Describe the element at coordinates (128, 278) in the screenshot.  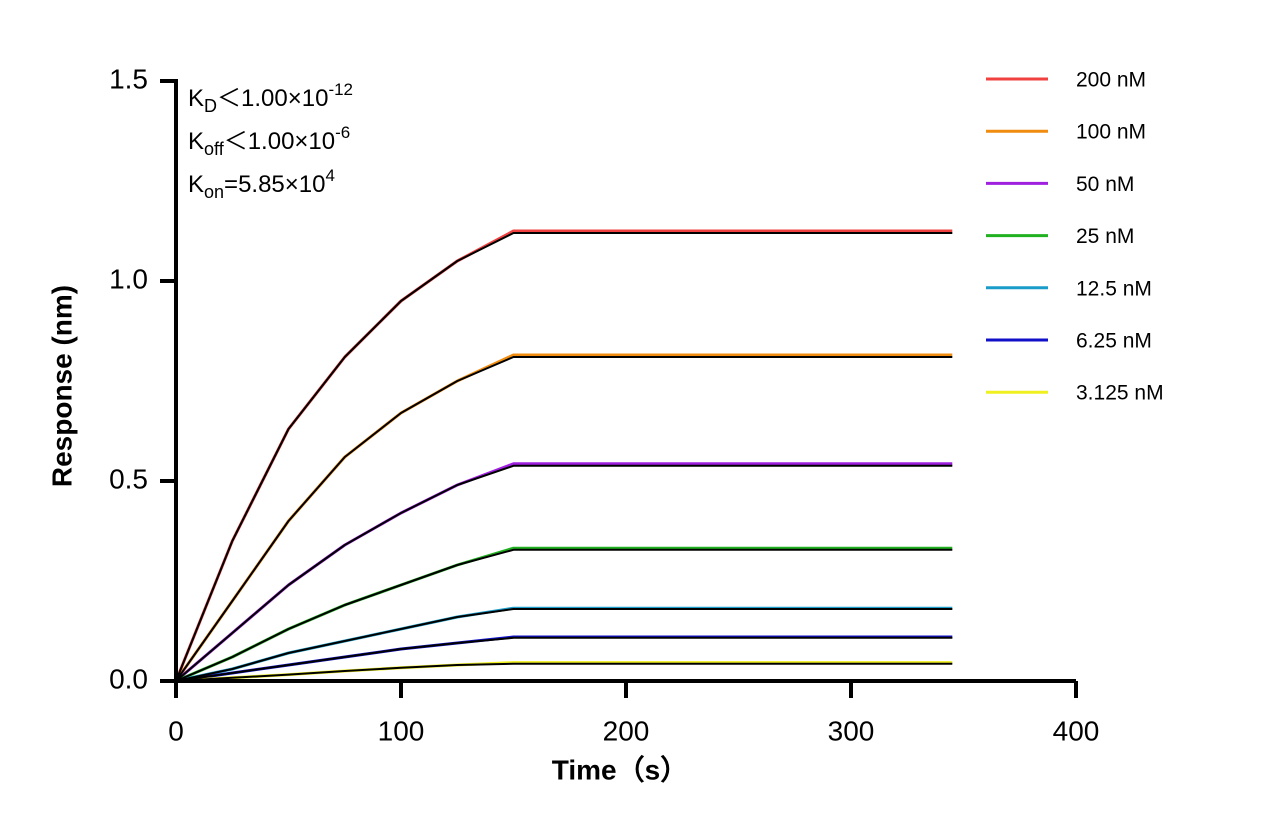
I see `y-tick-label: 1.0` at that location.